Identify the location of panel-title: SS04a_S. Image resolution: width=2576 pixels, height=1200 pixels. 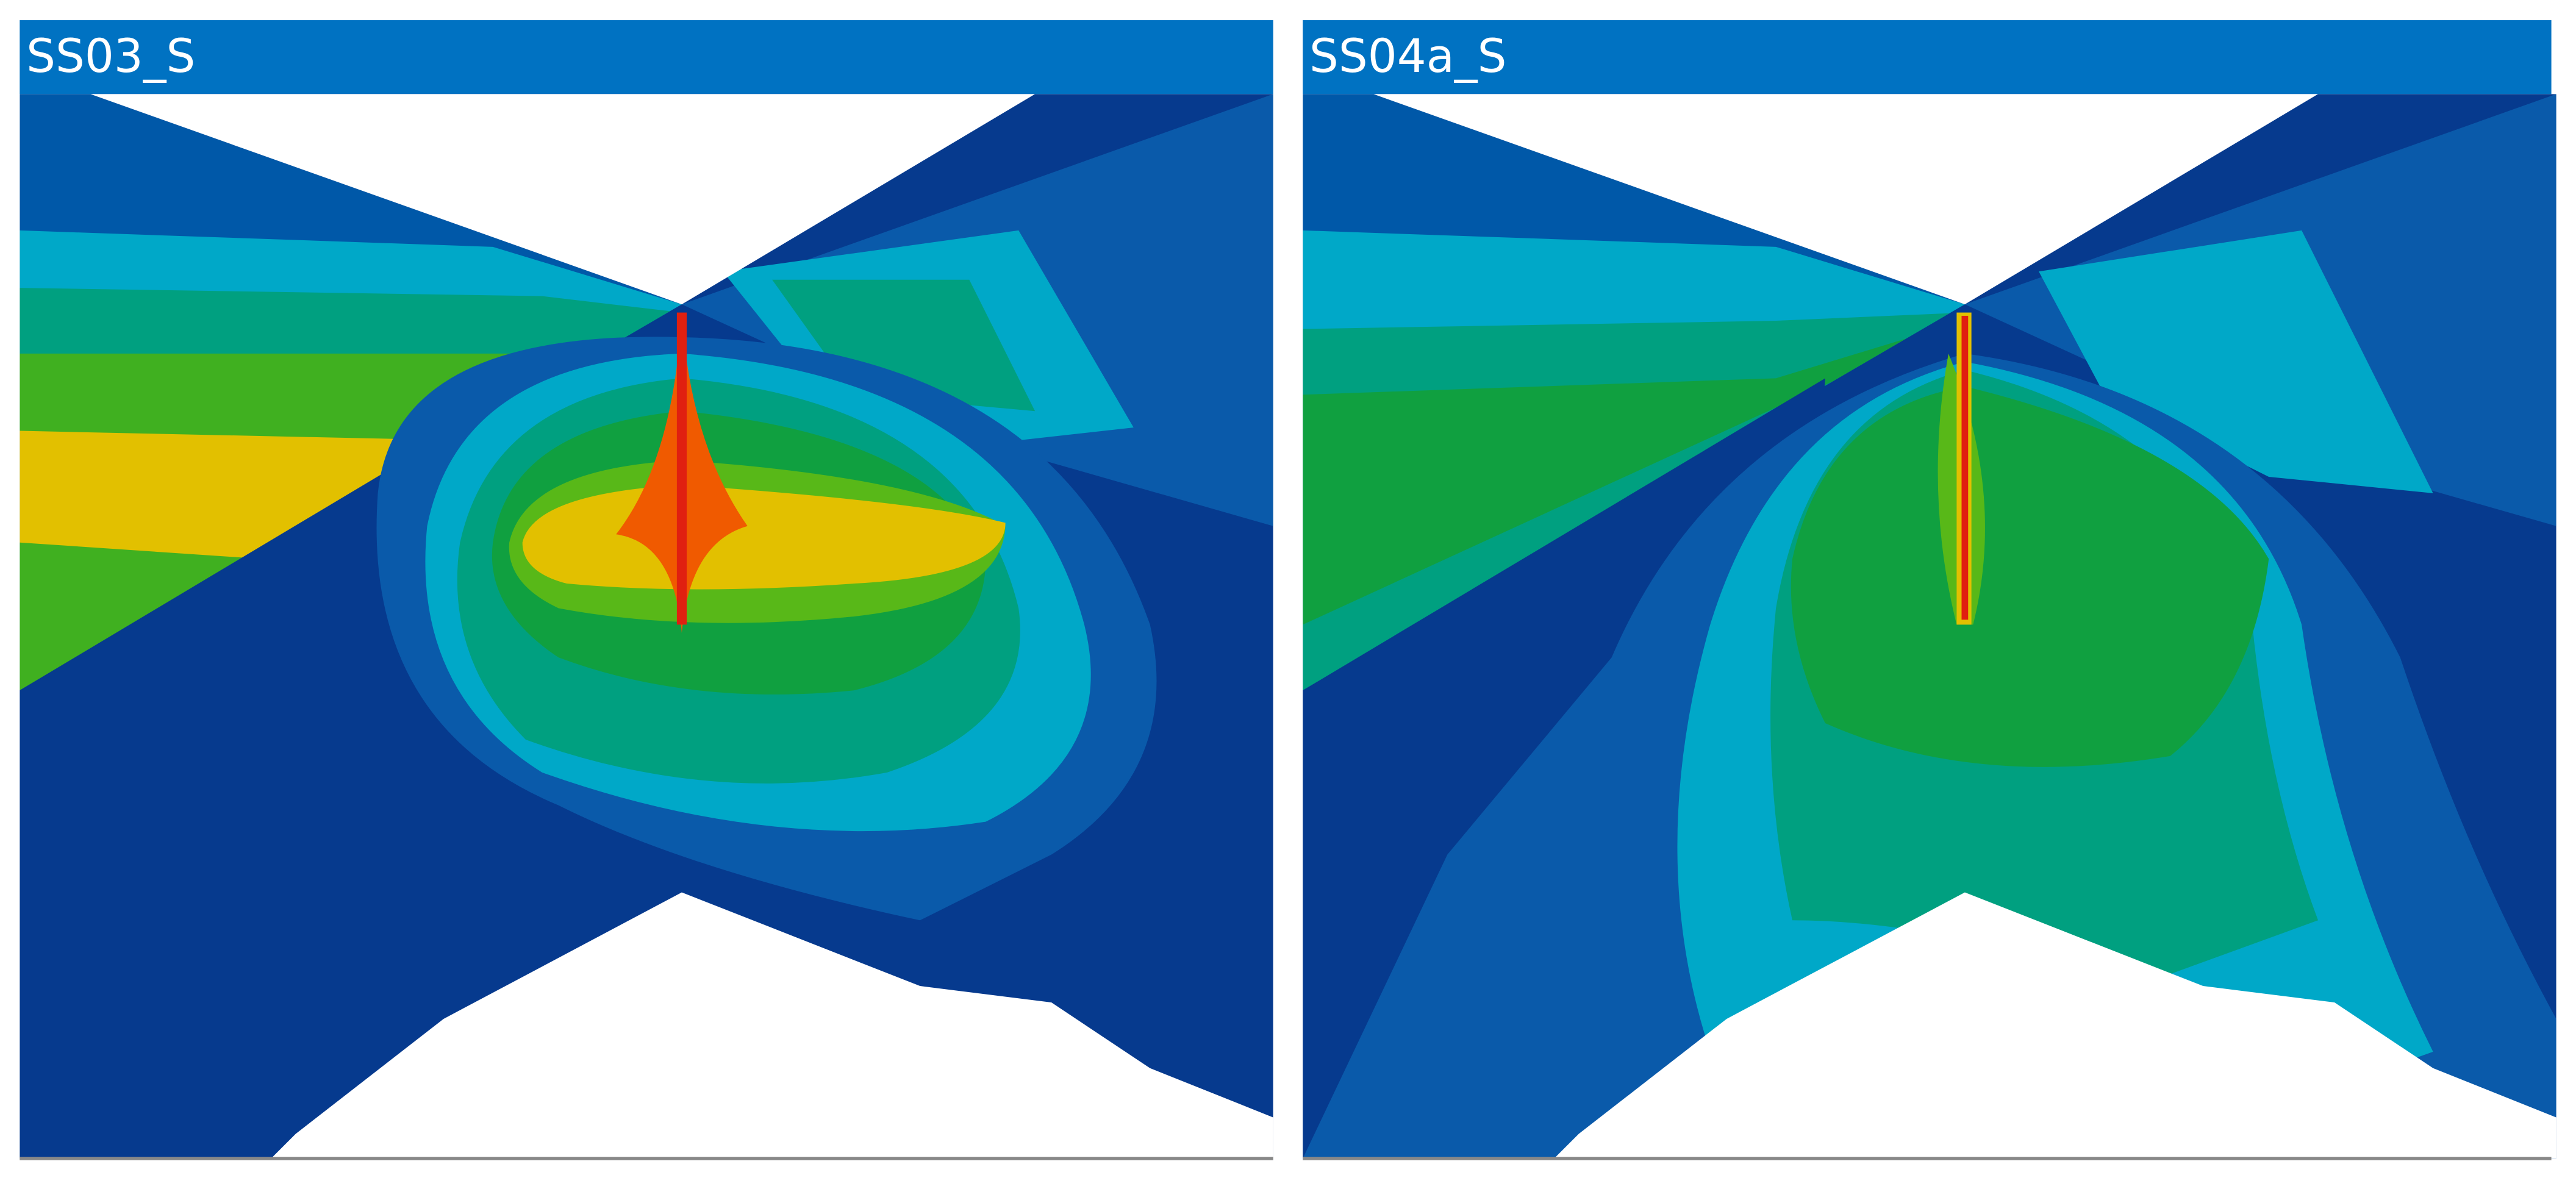
(1407, 56).